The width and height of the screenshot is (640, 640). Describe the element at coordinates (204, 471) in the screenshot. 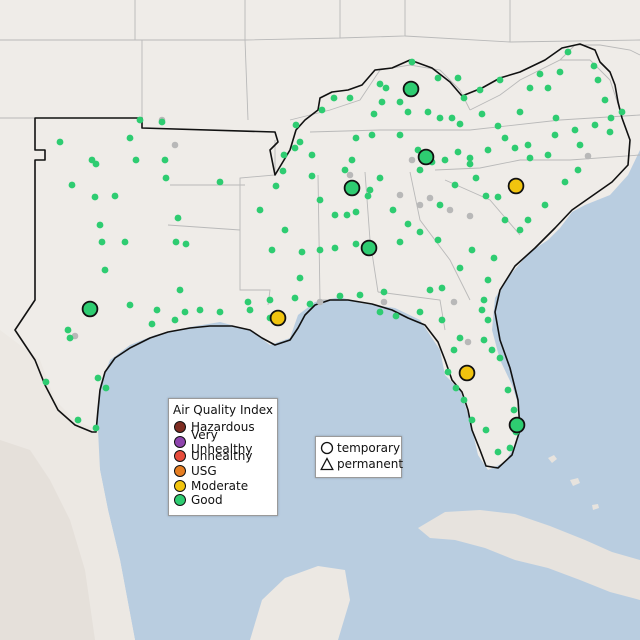

I see `legend-label-usg: USG` at that location.